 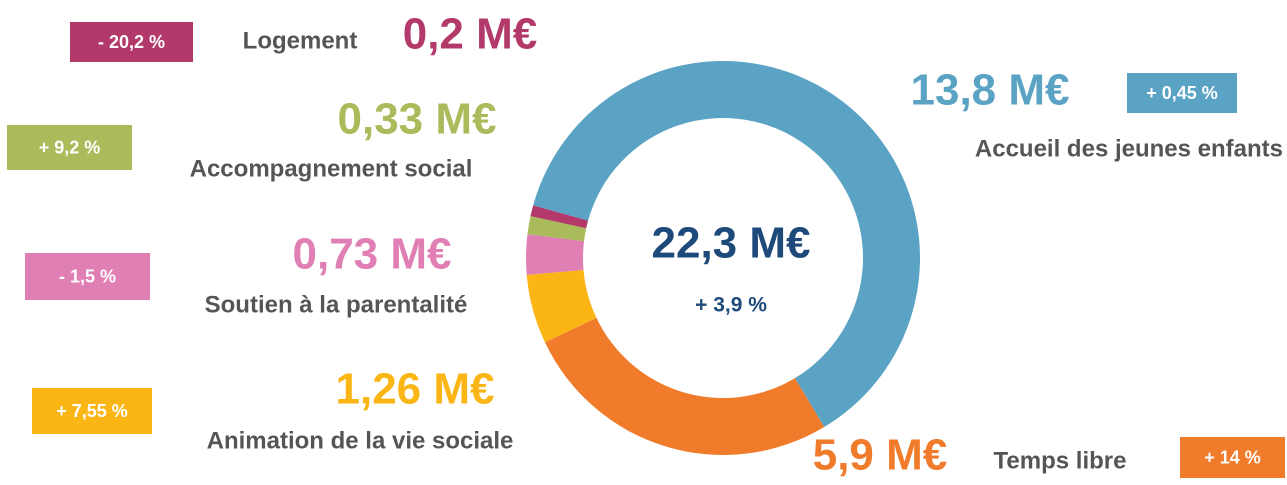 I want to click on category-label: Animation de la vie sociale, so click(x=360, y=440).